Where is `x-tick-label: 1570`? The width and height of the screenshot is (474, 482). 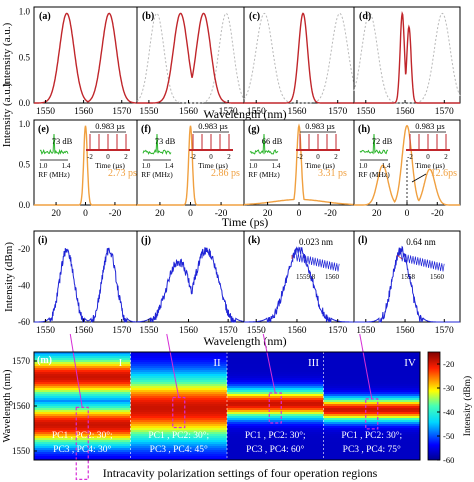 x-tick-label: 1570 is located at coordinates (228, 331).